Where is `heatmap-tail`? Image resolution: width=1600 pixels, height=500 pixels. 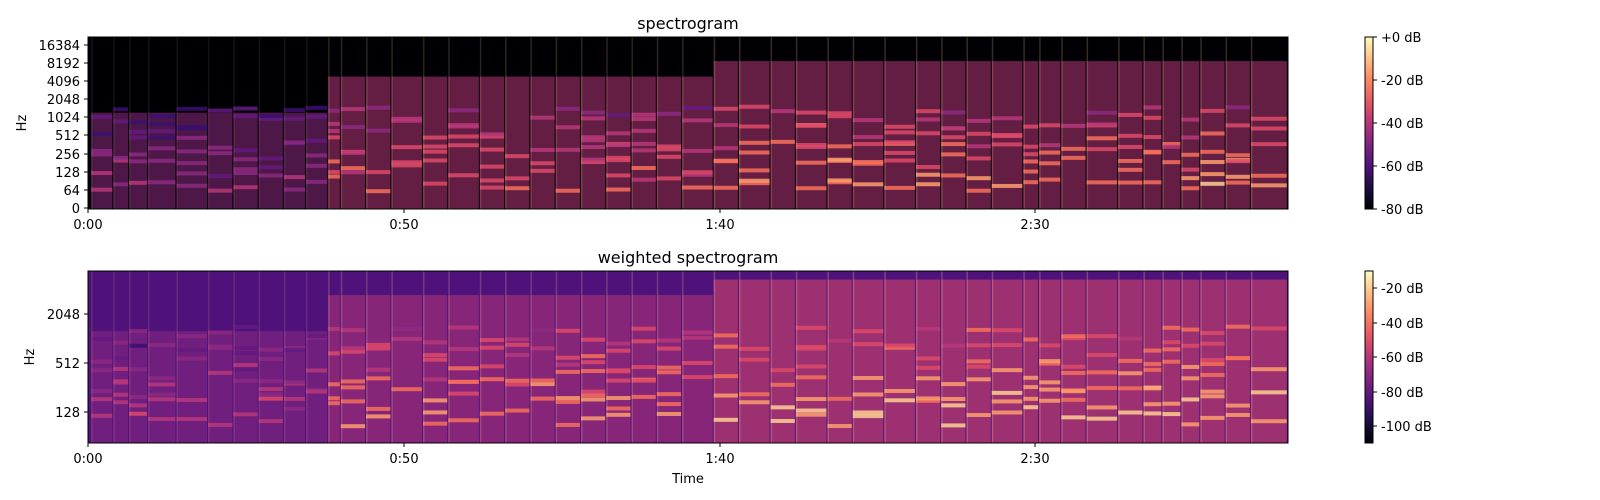
heatmap-tail is located at coordinates (1287, 123).